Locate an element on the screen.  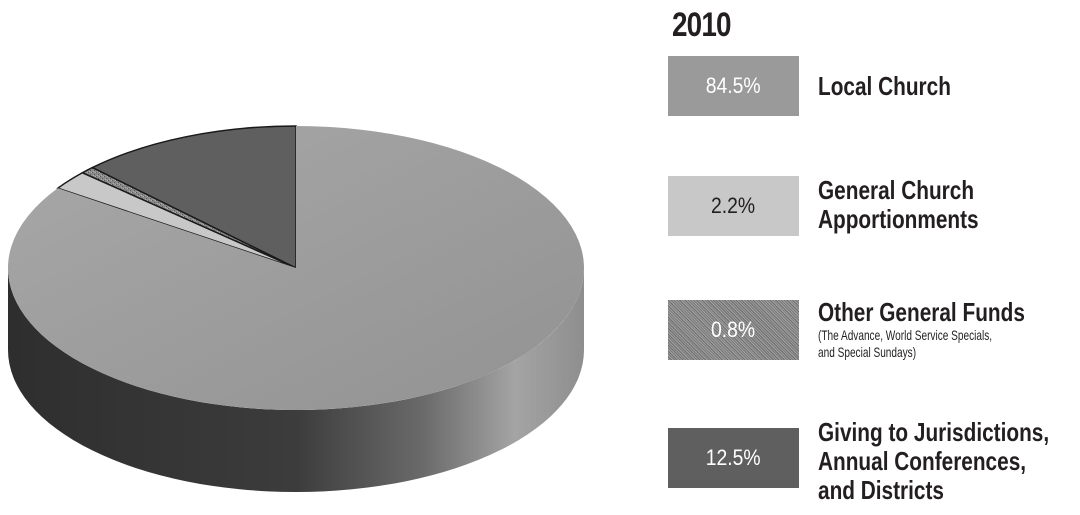
chart-title: 2010 is located at coordinates (702, 25).